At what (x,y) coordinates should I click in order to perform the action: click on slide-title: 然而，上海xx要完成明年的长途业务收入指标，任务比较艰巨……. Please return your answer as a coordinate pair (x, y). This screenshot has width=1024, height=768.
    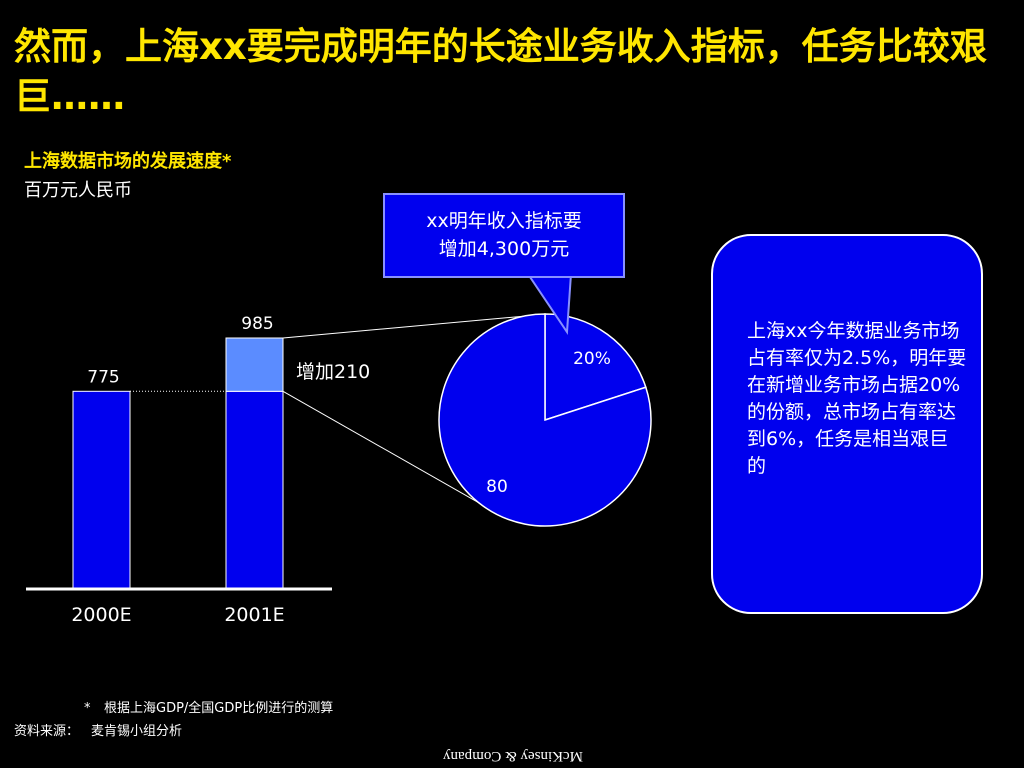
    Looking at the image, I should click on (500, 71).